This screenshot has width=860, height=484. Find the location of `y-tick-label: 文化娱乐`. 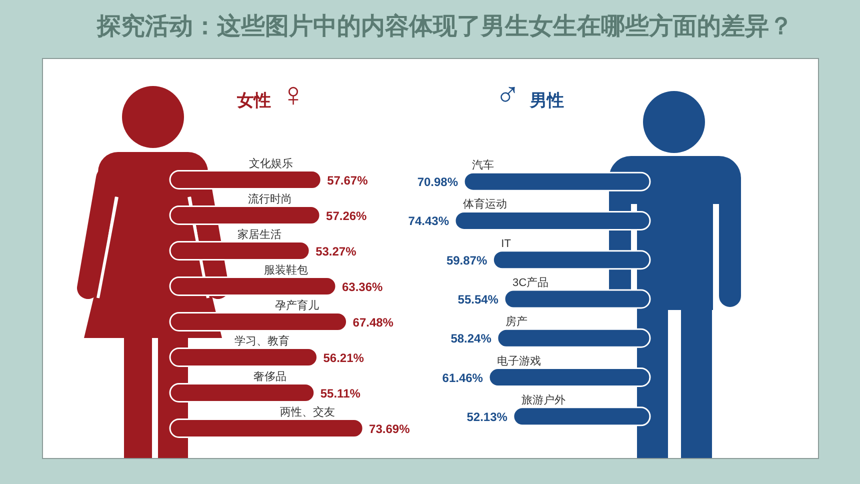

y-tick-label: 文化娱乐 is located at coordinates (271, 163).